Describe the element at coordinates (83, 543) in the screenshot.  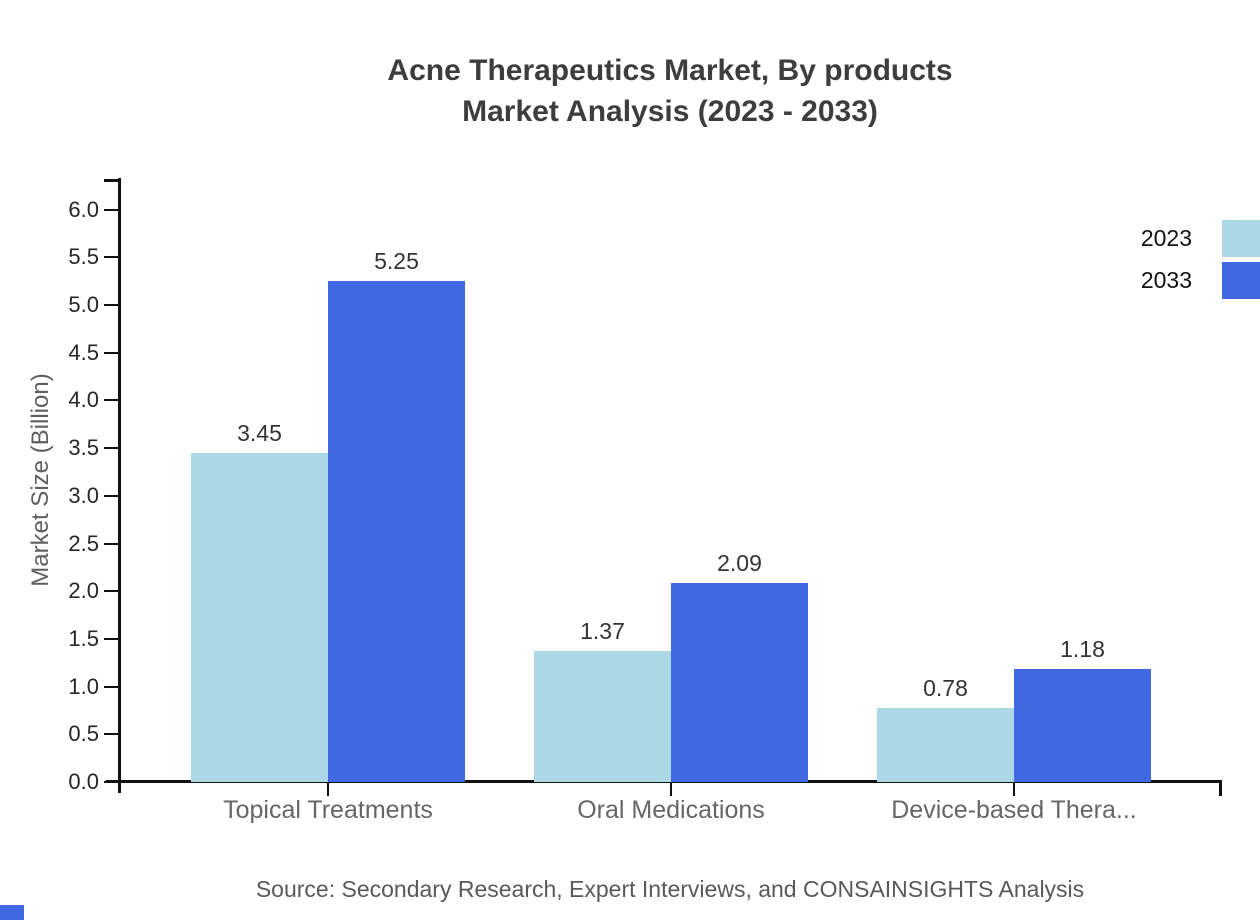
I see `y-tick-label: 2.5` at that location.